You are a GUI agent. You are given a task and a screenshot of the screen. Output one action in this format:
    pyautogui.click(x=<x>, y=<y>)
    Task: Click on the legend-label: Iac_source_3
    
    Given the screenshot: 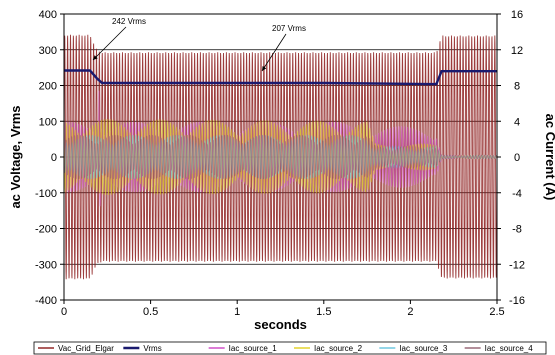 What is the action you would take?
    pyautogui.click(x=423, y=348)
    